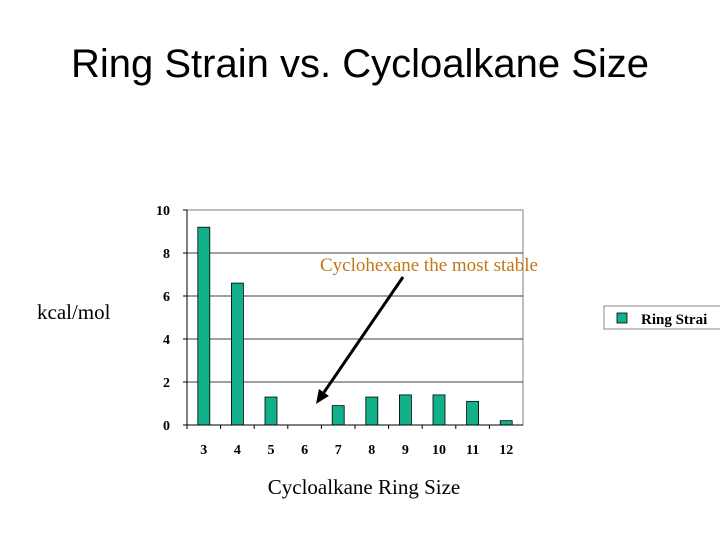 This screenshot has width=720, height=540. I want to click on slide-title: Ring Strain vs. Cycloalkane Size, so click(360, 64).